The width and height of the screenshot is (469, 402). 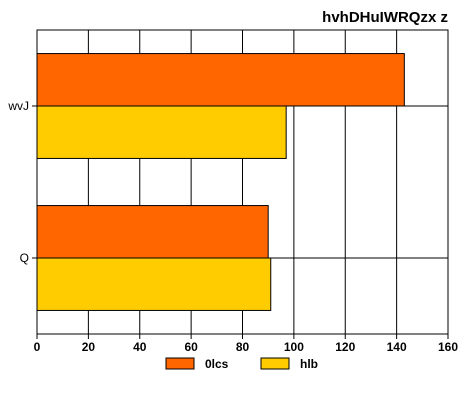 I want to click on x-tick-label: 20, so click(x=89, y=347).